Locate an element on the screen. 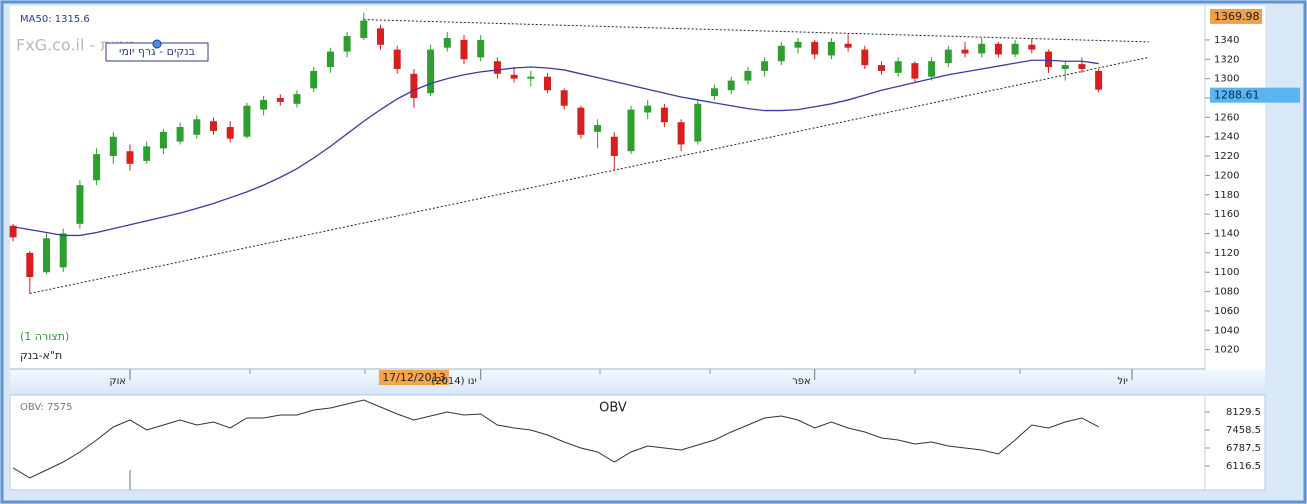 The width and height of the screenshot is (1307, 504). cursor-label-box is located at coordinates (413, 377).